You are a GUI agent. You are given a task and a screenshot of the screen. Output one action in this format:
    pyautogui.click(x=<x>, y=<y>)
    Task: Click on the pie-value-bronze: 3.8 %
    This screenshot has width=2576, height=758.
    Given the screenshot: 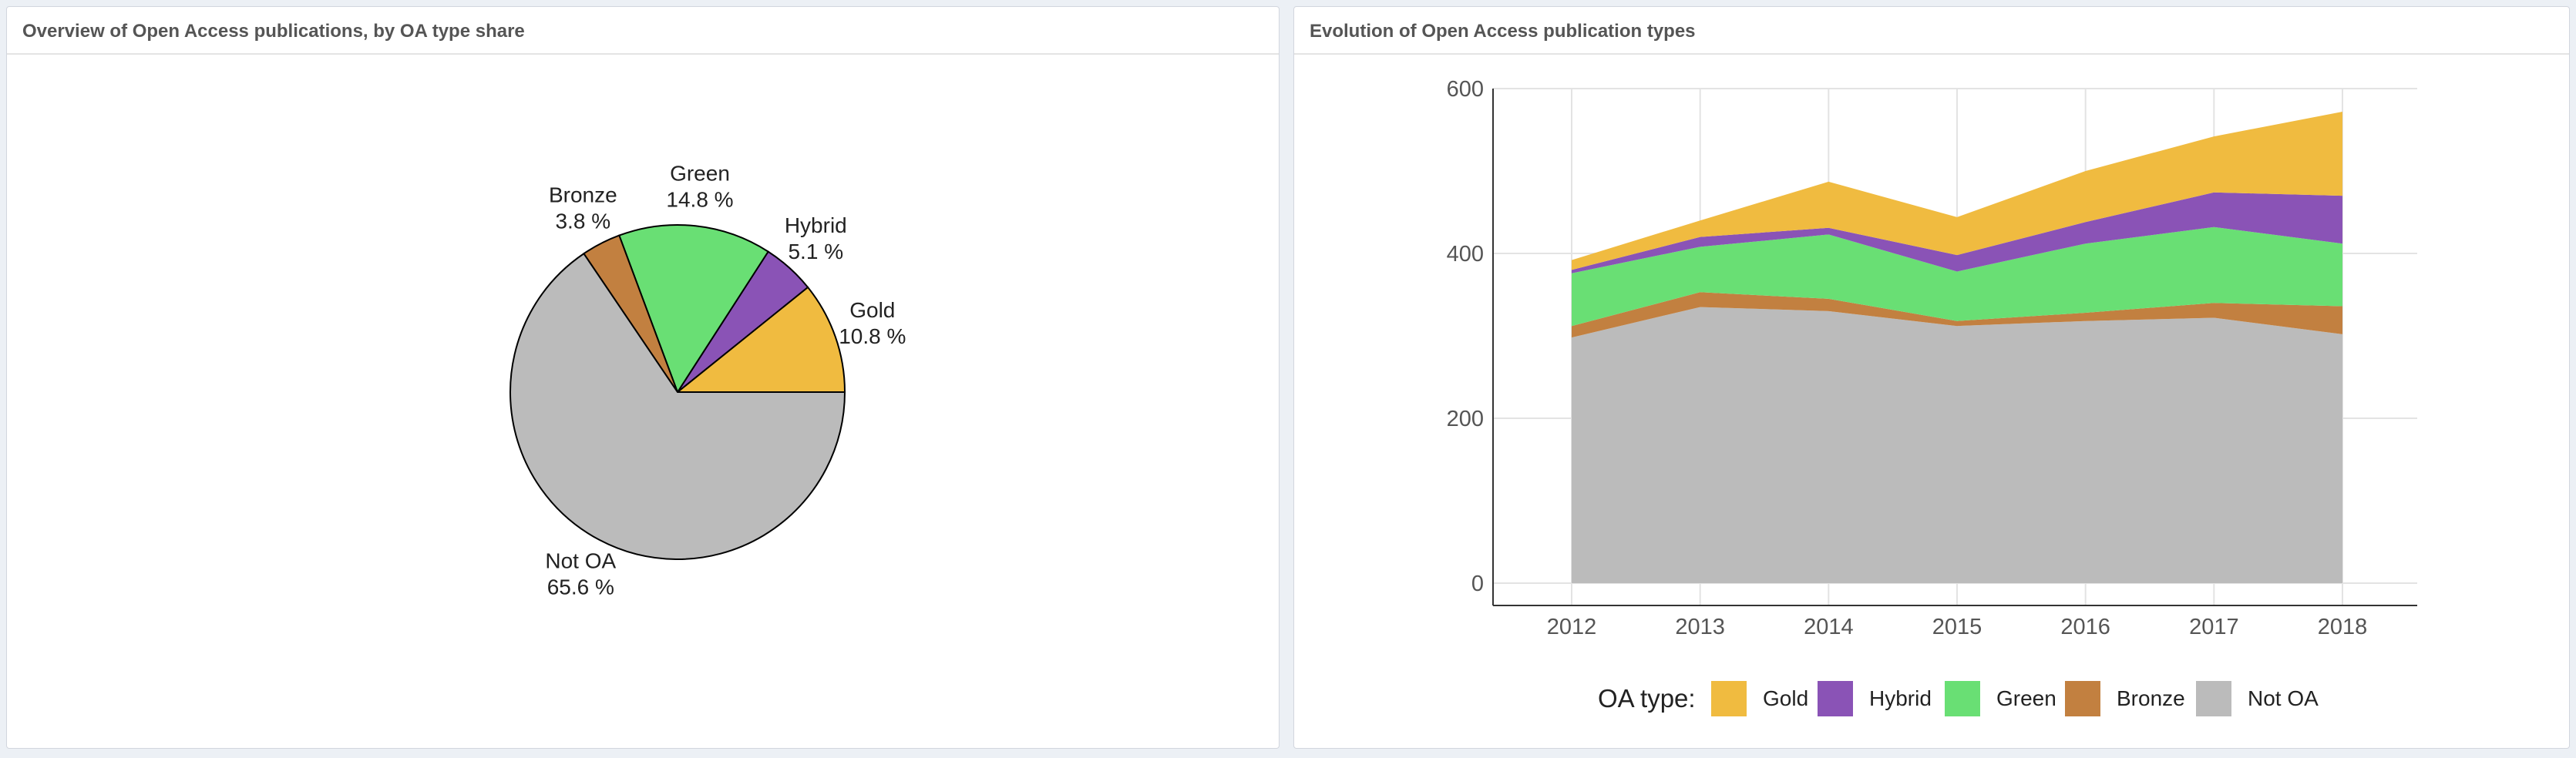 What is the action you would take?
    pyautogui.click(x=582, y=222)
    